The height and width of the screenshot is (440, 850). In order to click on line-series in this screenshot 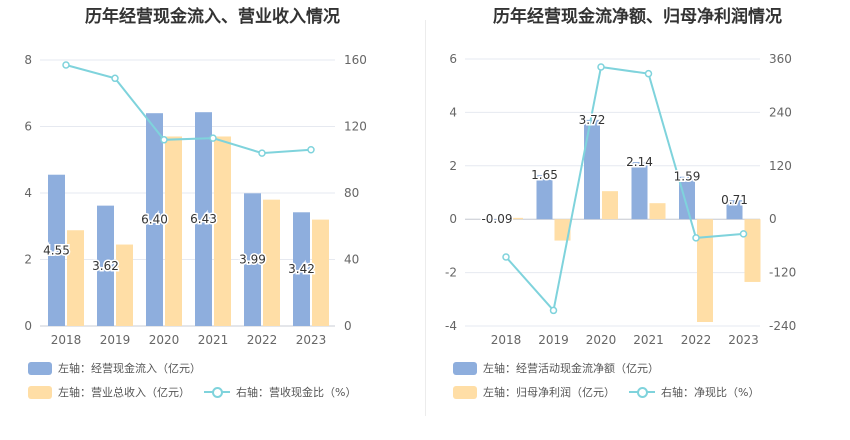, I will do `click(188, 109)`.